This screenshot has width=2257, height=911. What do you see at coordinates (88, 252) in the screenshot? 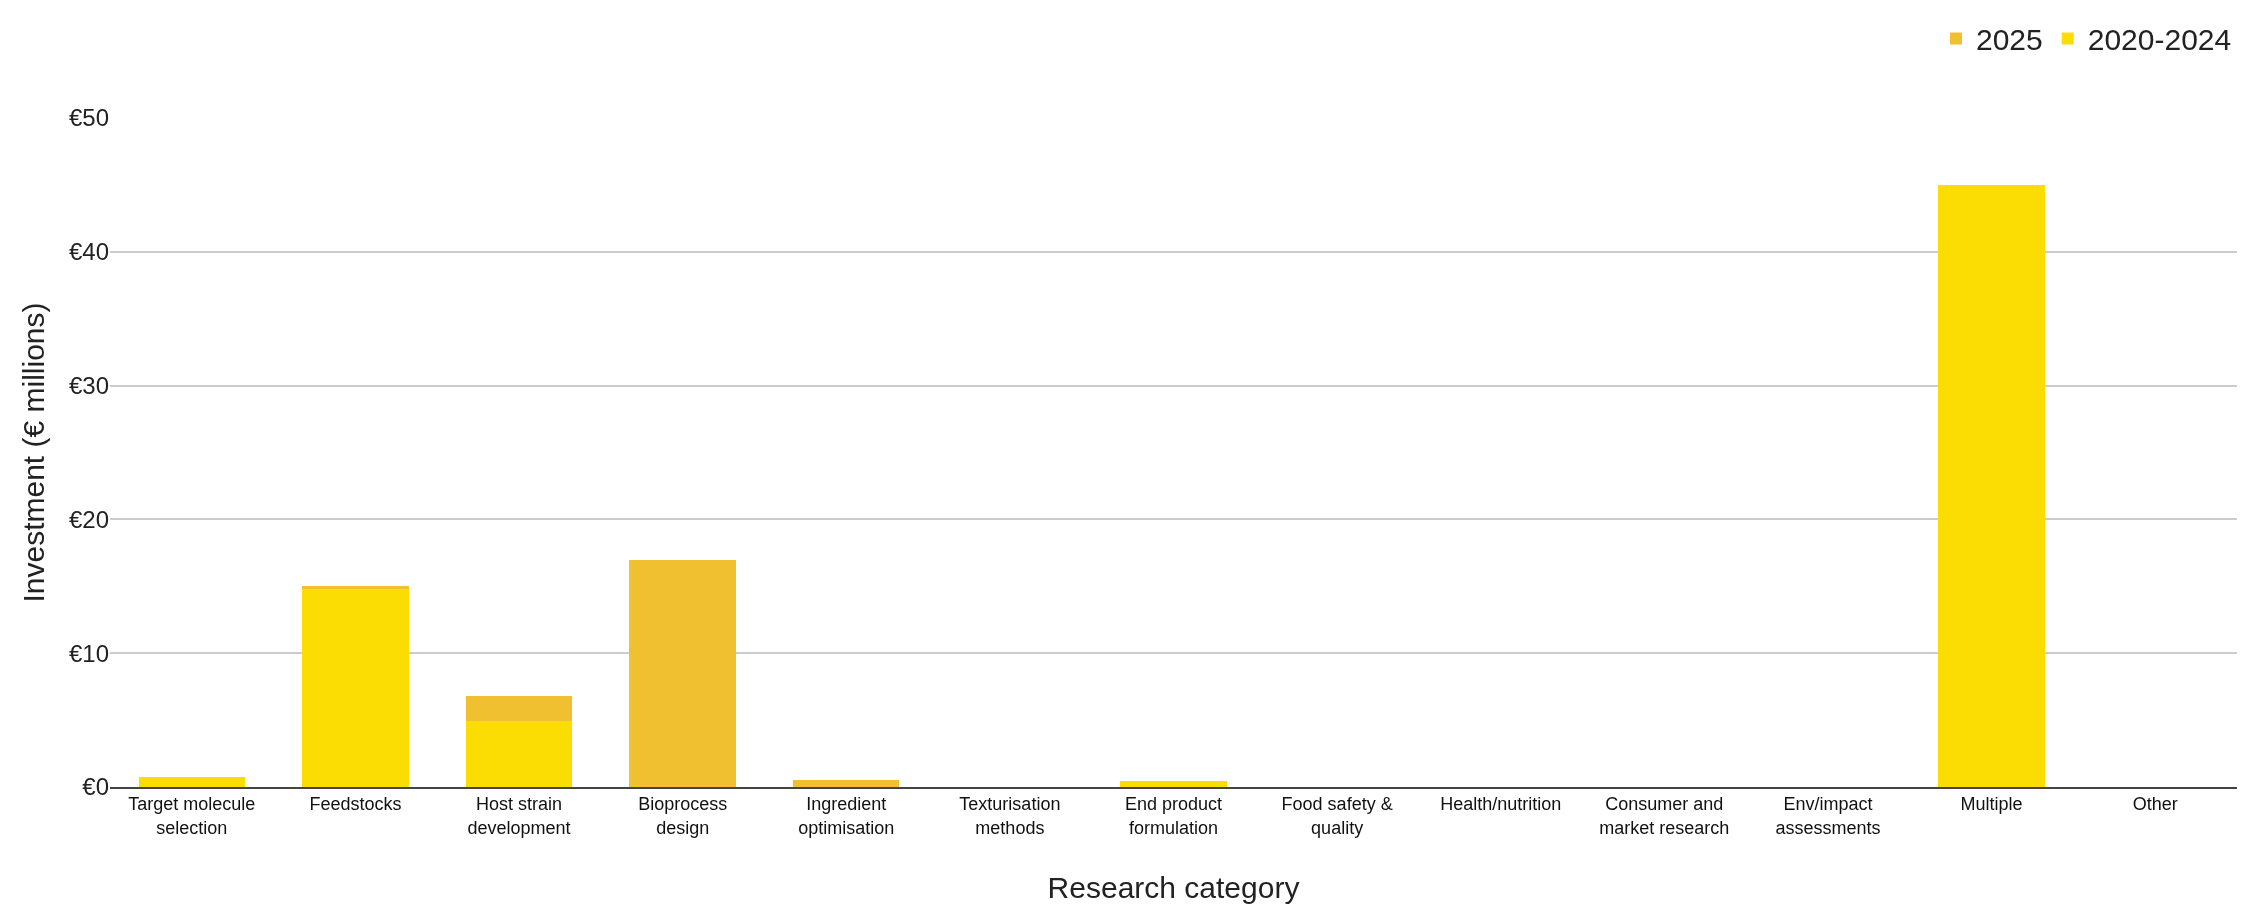
I see `y-tick-label: €40` at bounding box center [88, 252].